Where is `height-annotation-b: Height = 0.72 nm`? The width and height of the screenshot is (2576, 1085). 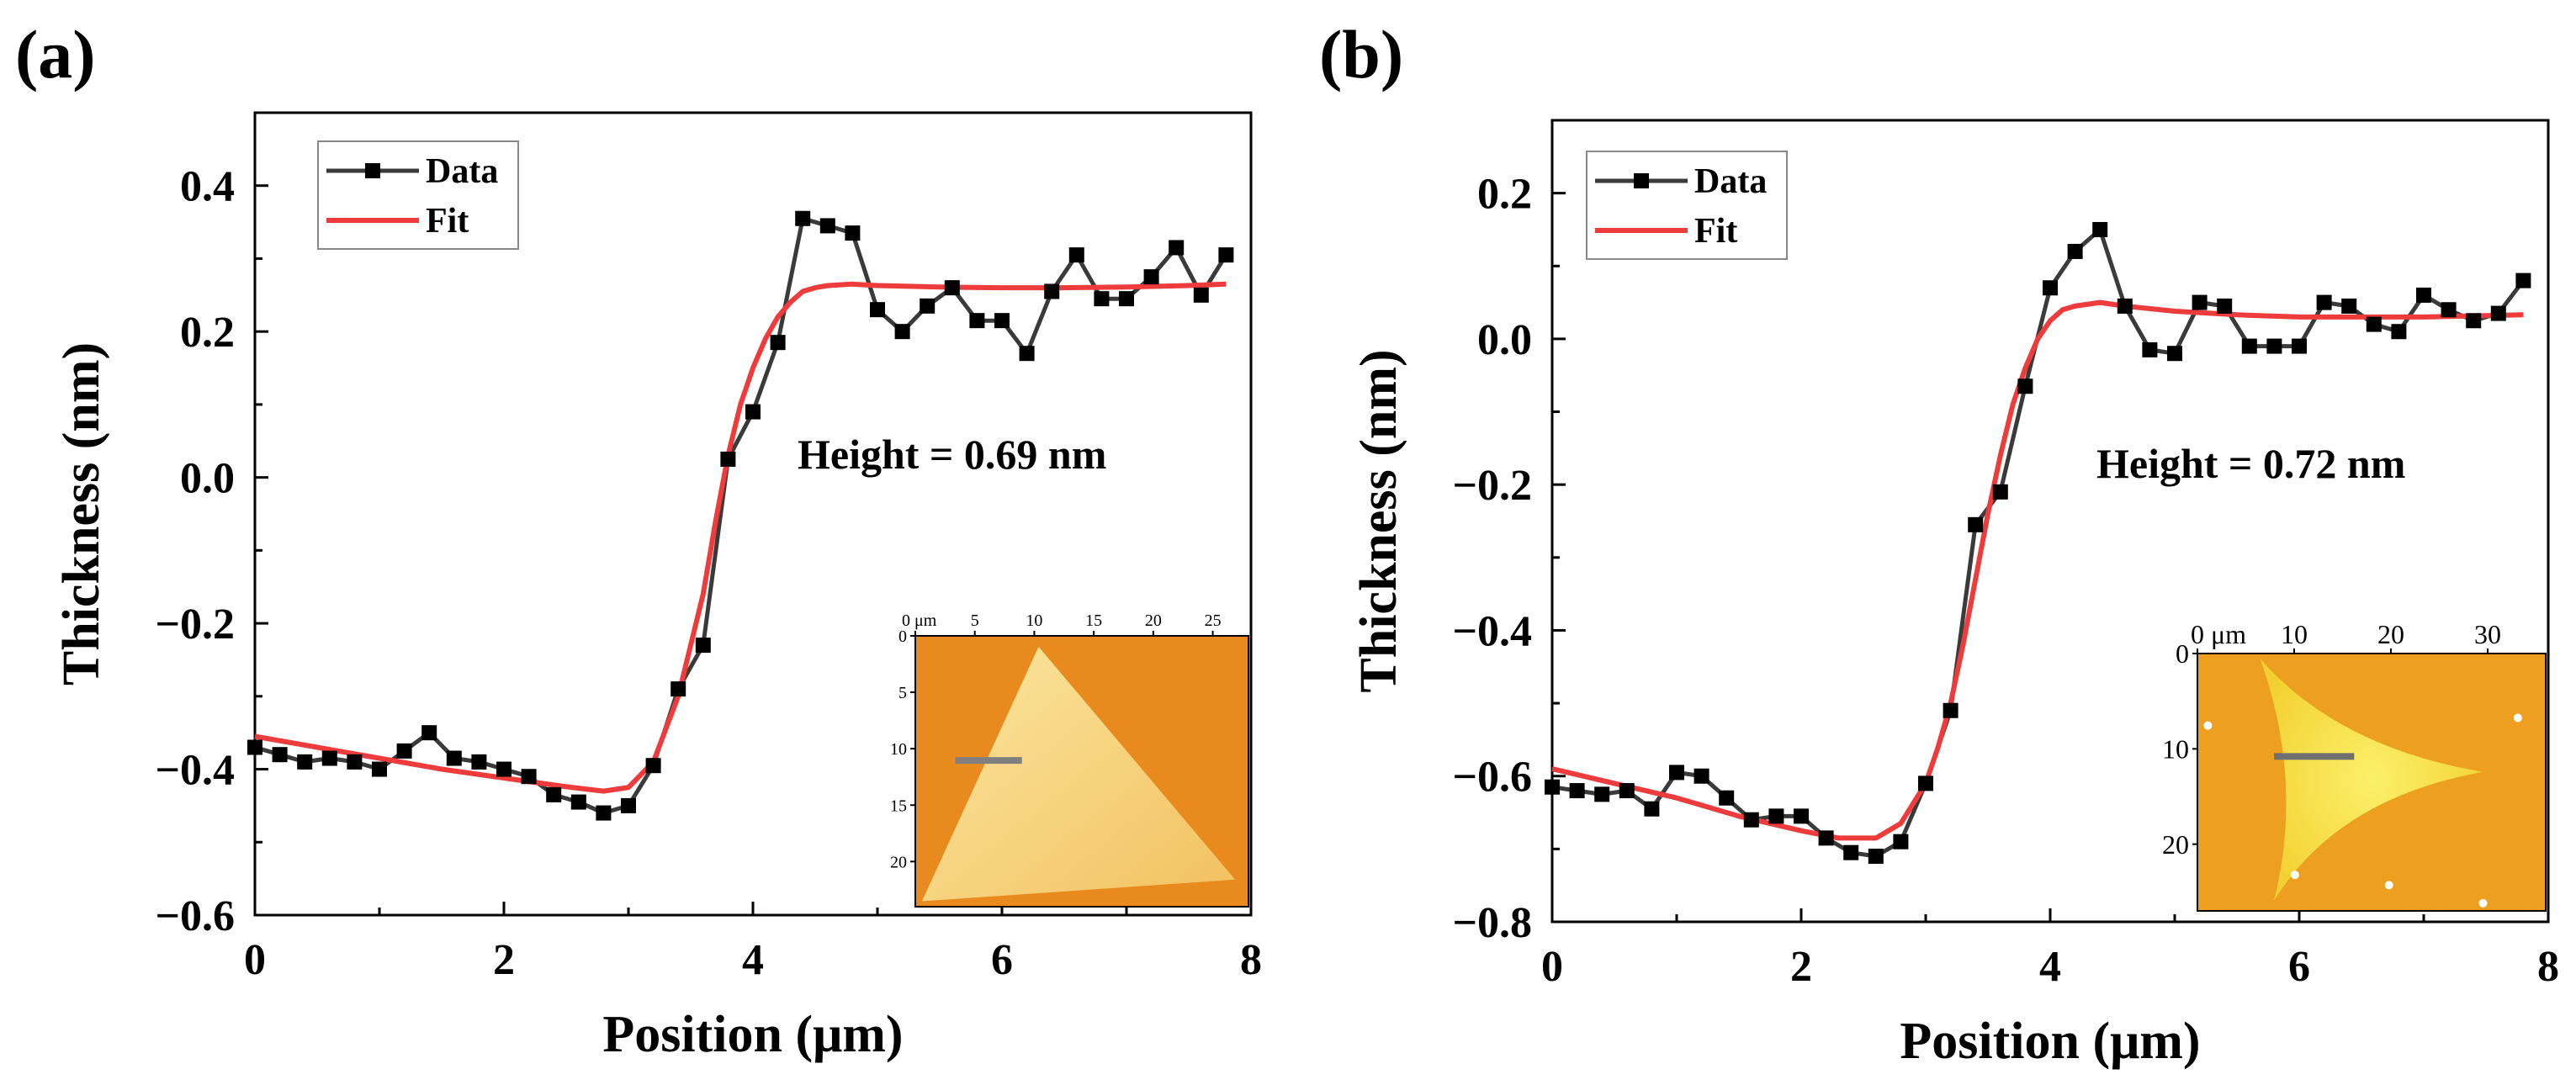 height-annotation-b: Height = 0.72 nm is located at coordinates (2250, 463).